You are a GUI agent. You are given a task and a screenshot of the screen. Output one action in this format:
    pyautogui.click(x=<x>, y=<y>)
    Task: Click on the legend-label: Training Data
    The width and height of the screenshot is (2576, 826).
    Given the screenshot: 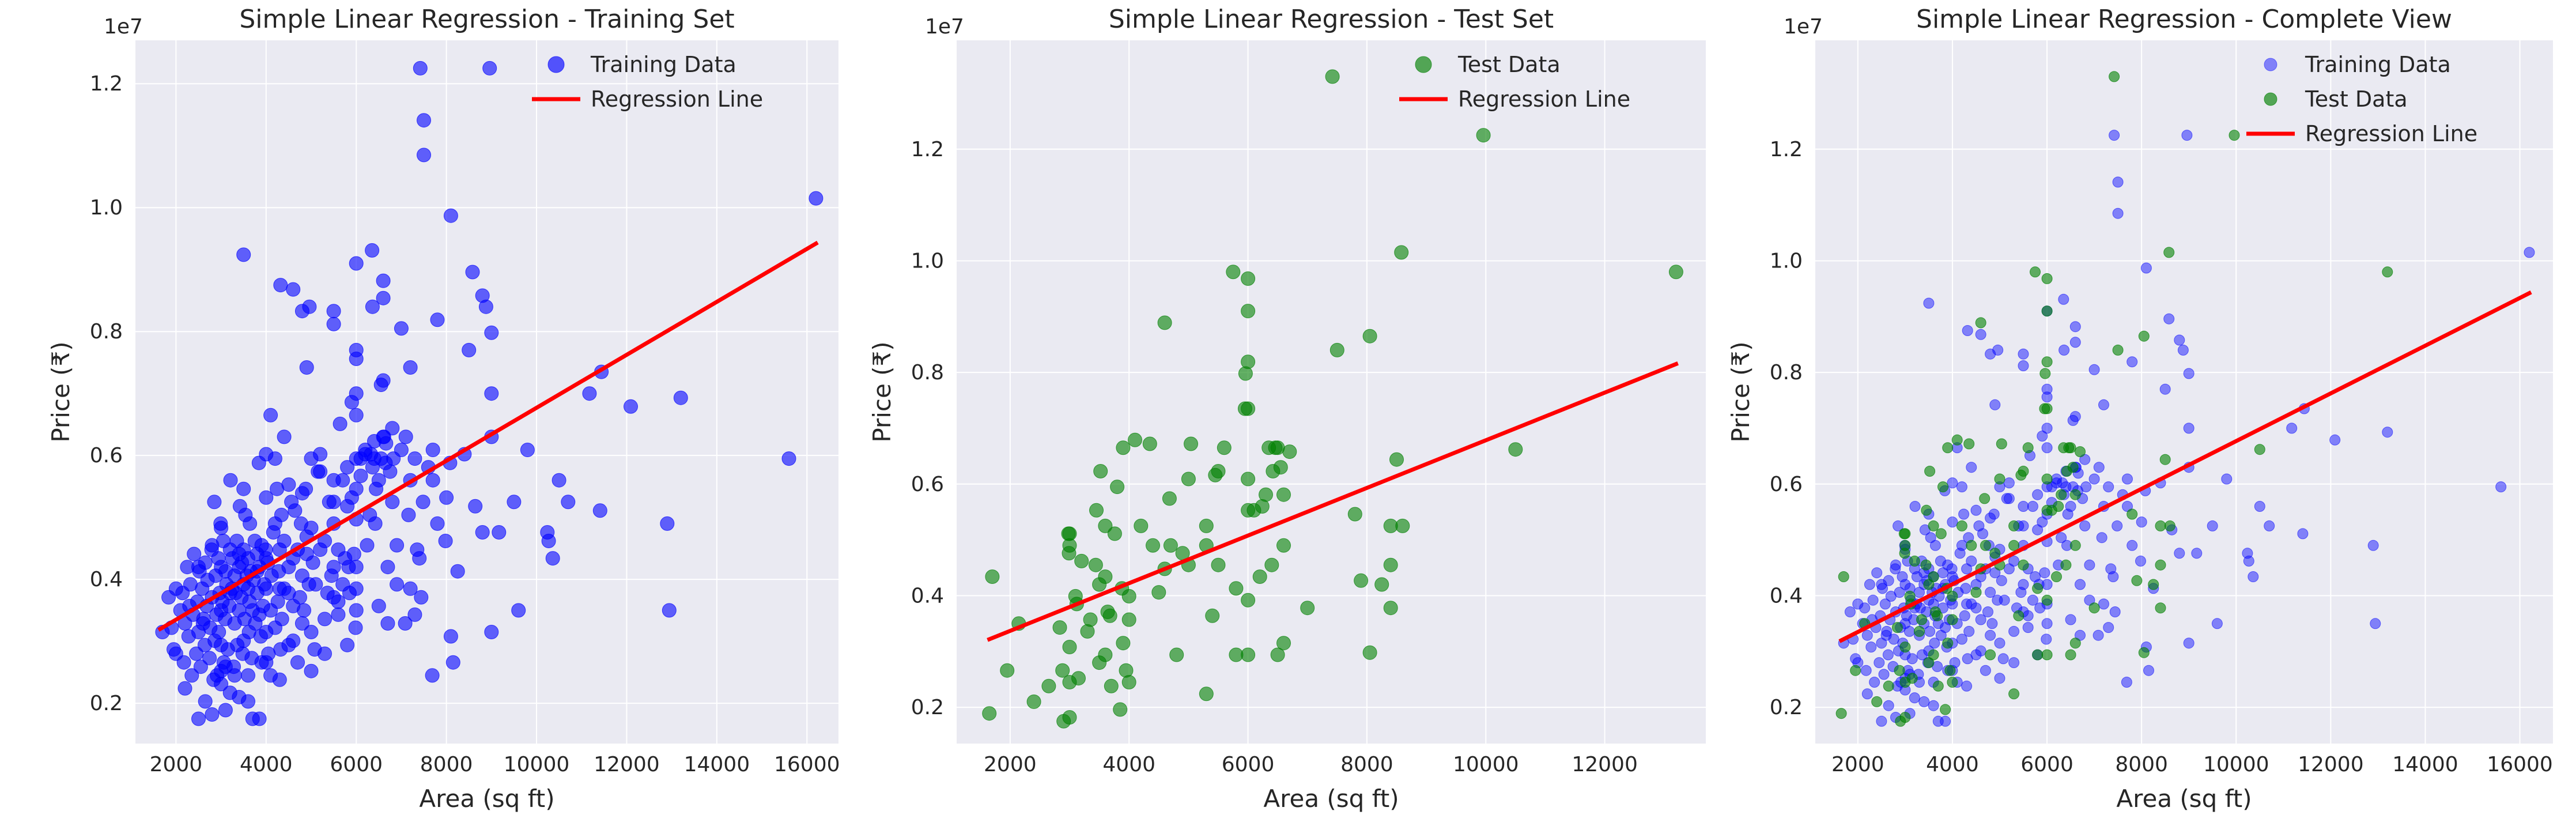 What is the action you would take?
    pyautogui.click(x=663, y=64)
    